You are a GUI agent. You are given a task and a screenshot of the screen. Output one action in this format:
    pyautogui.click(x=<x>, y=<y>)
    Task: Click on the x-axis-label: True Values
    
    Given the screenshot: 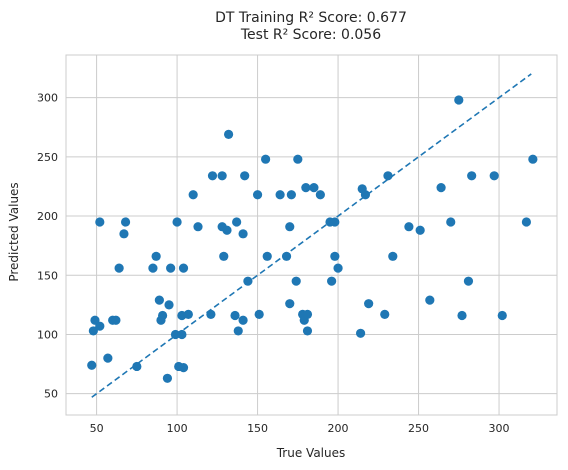 What is the action you would take?
    pyautogui.click(x=311, y=453)
    